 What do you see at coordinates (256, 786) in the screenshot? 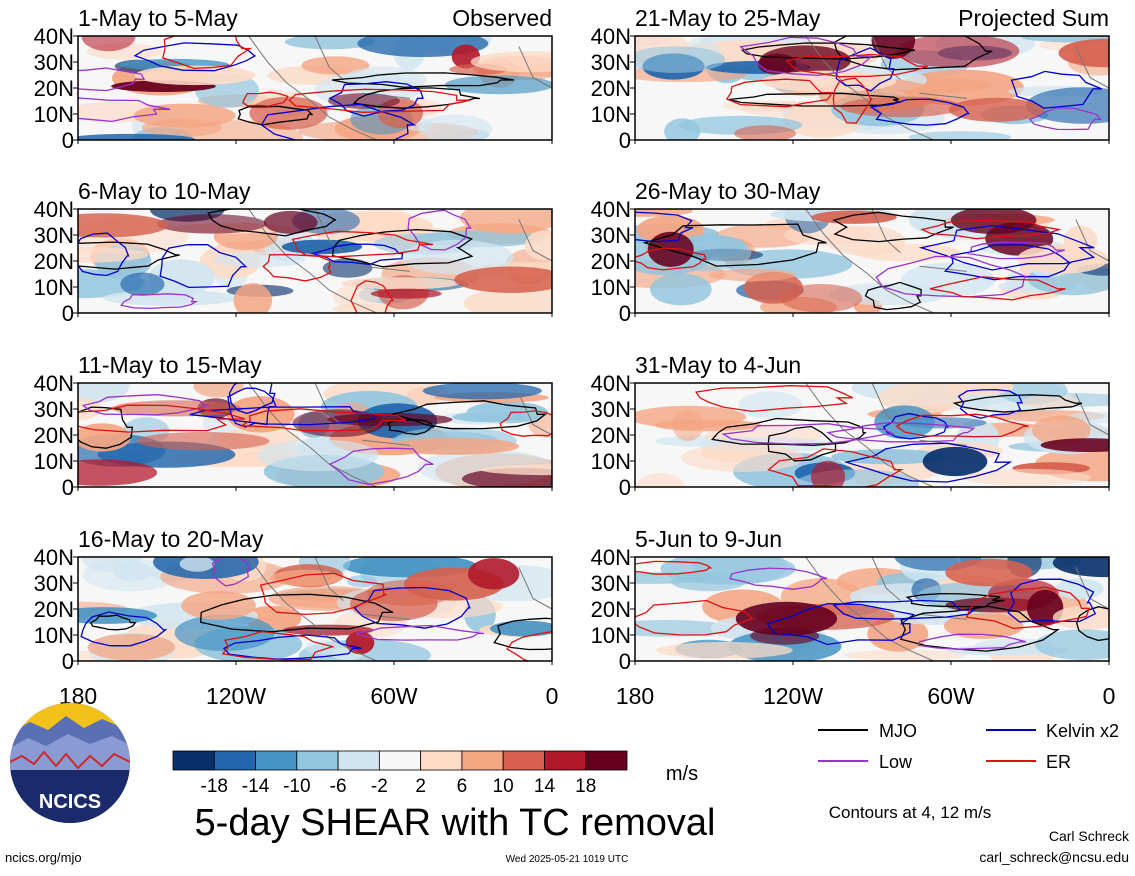
I see `colorbar-tick: -14` at bounding box center [256, 786].